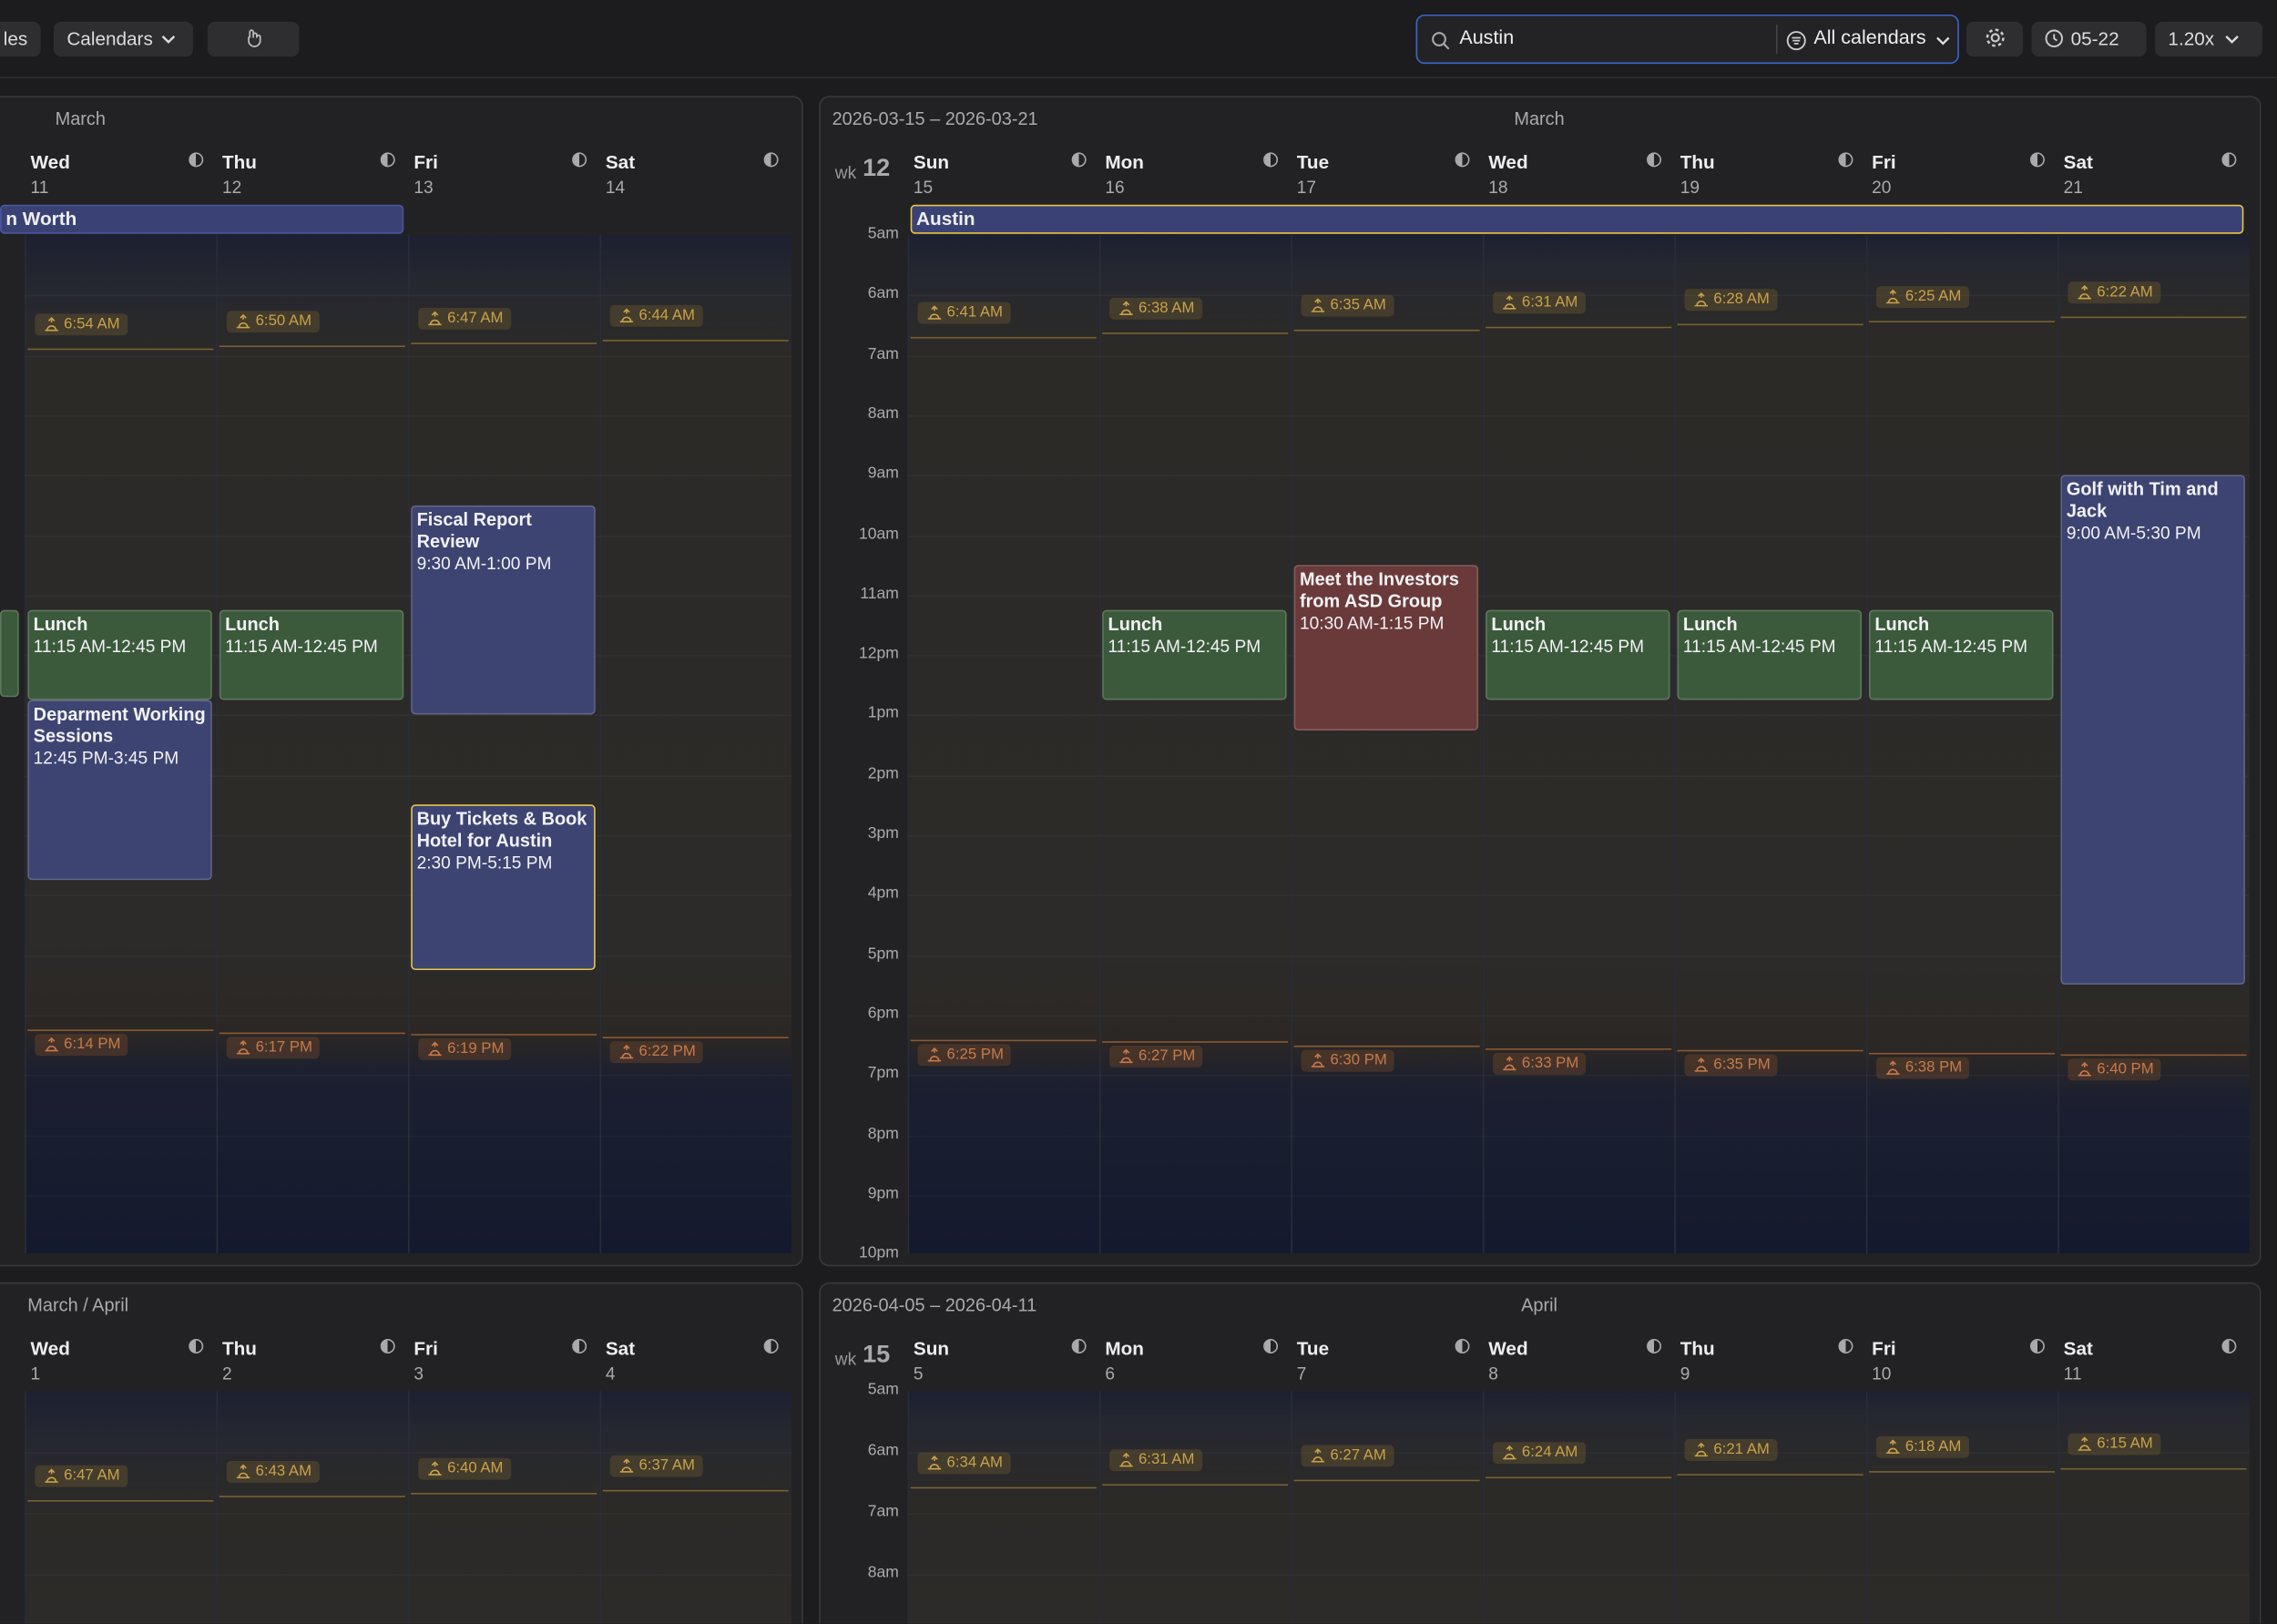 Image resolution: width=2277 pixels, height=1624 pixels. Describe the element at coordinates (883, 1193) in the screenshot. I see `hour-label: 9pm` at that location.